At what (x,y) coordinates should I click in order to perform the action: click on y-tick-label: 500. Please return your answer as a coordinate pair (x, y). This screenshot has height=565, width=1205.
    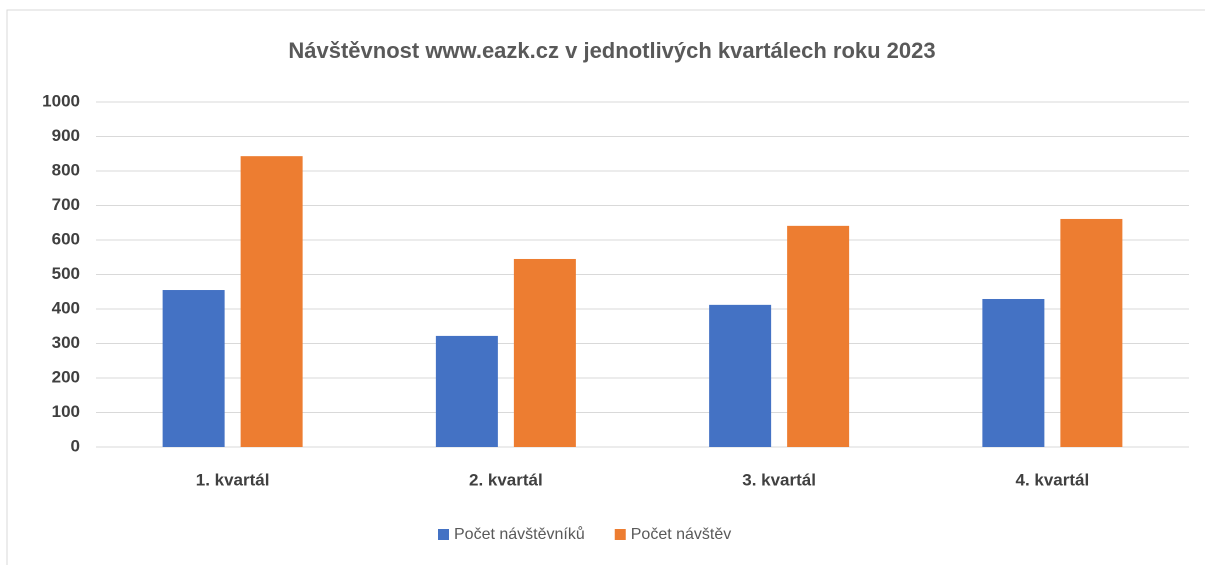
    Looking at the image, I should click on (66, 273).